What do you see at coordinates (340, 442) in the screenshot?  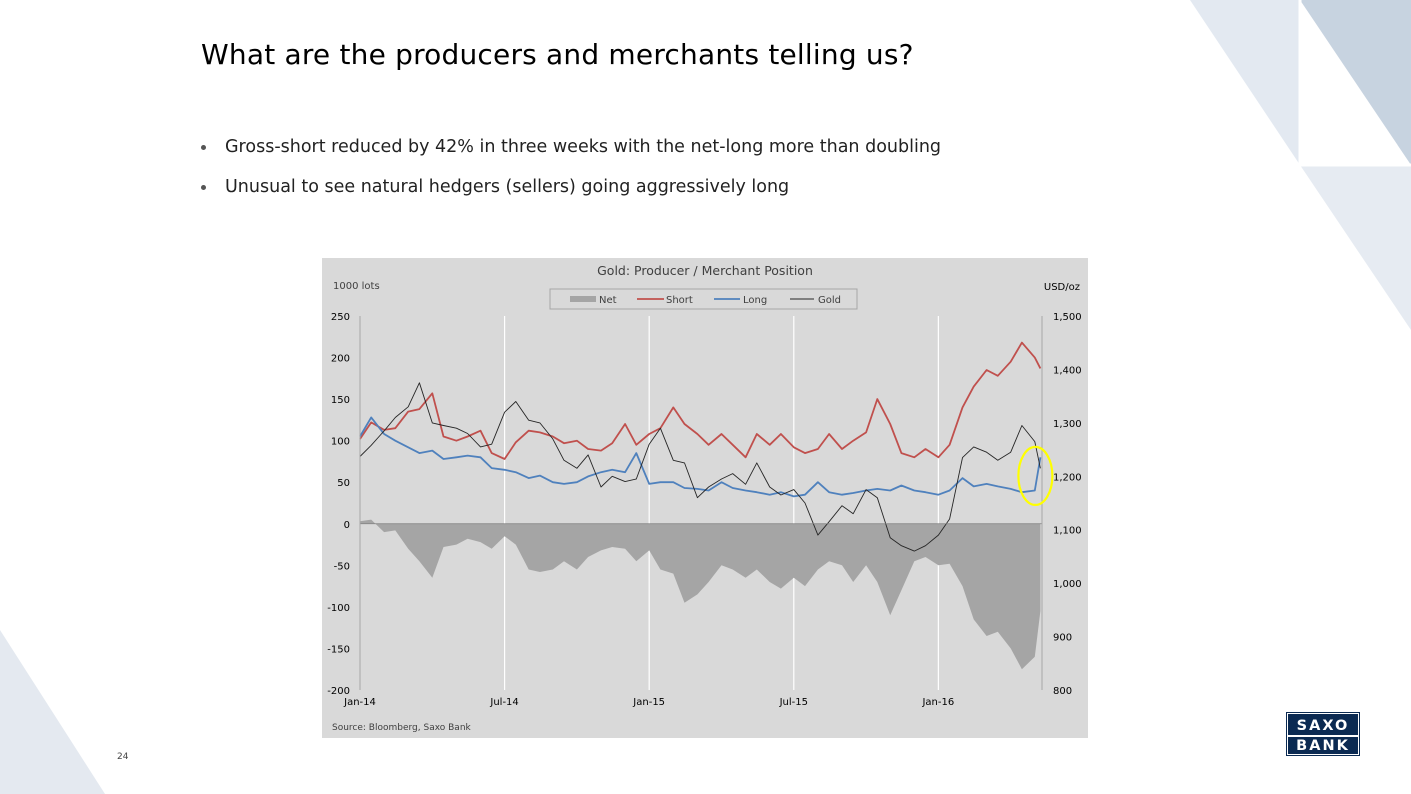 I see `y-left-tick-label: 100` at bounding box center [340, 442].